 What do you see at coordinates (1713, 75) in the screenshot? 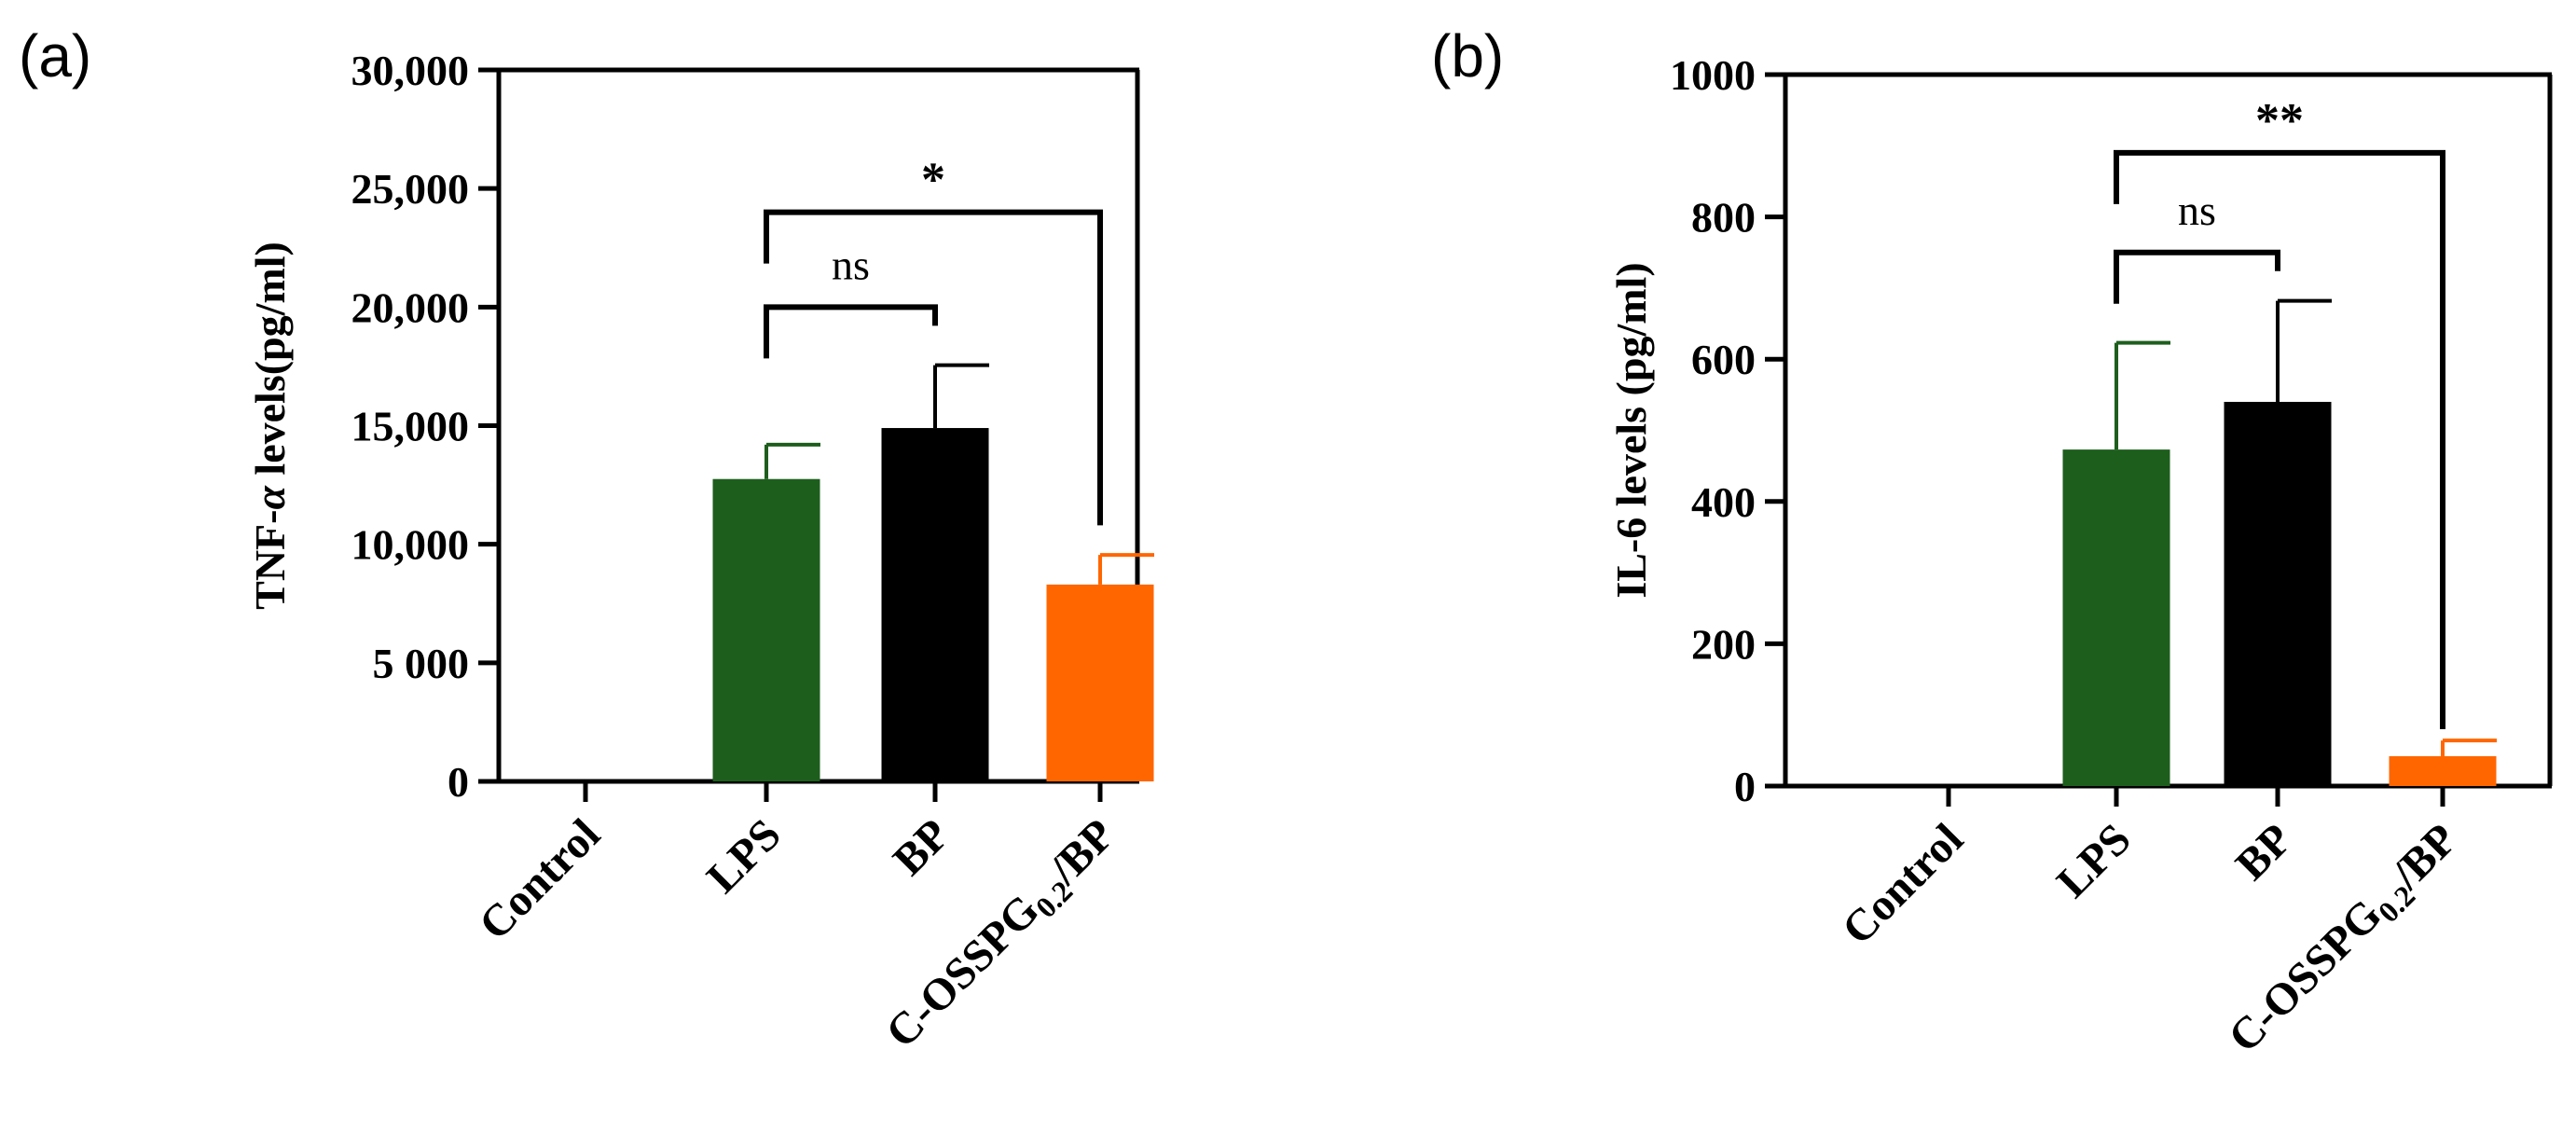
I see `y-tick-label: 1000` at bounding box center [1713, 75].